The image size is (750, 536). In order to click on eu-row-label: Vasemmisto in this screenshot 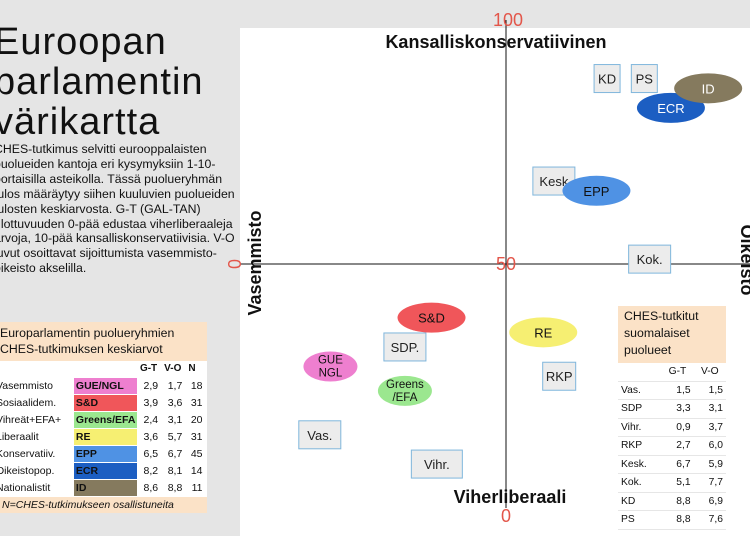, I will do `click(26, 386)`.